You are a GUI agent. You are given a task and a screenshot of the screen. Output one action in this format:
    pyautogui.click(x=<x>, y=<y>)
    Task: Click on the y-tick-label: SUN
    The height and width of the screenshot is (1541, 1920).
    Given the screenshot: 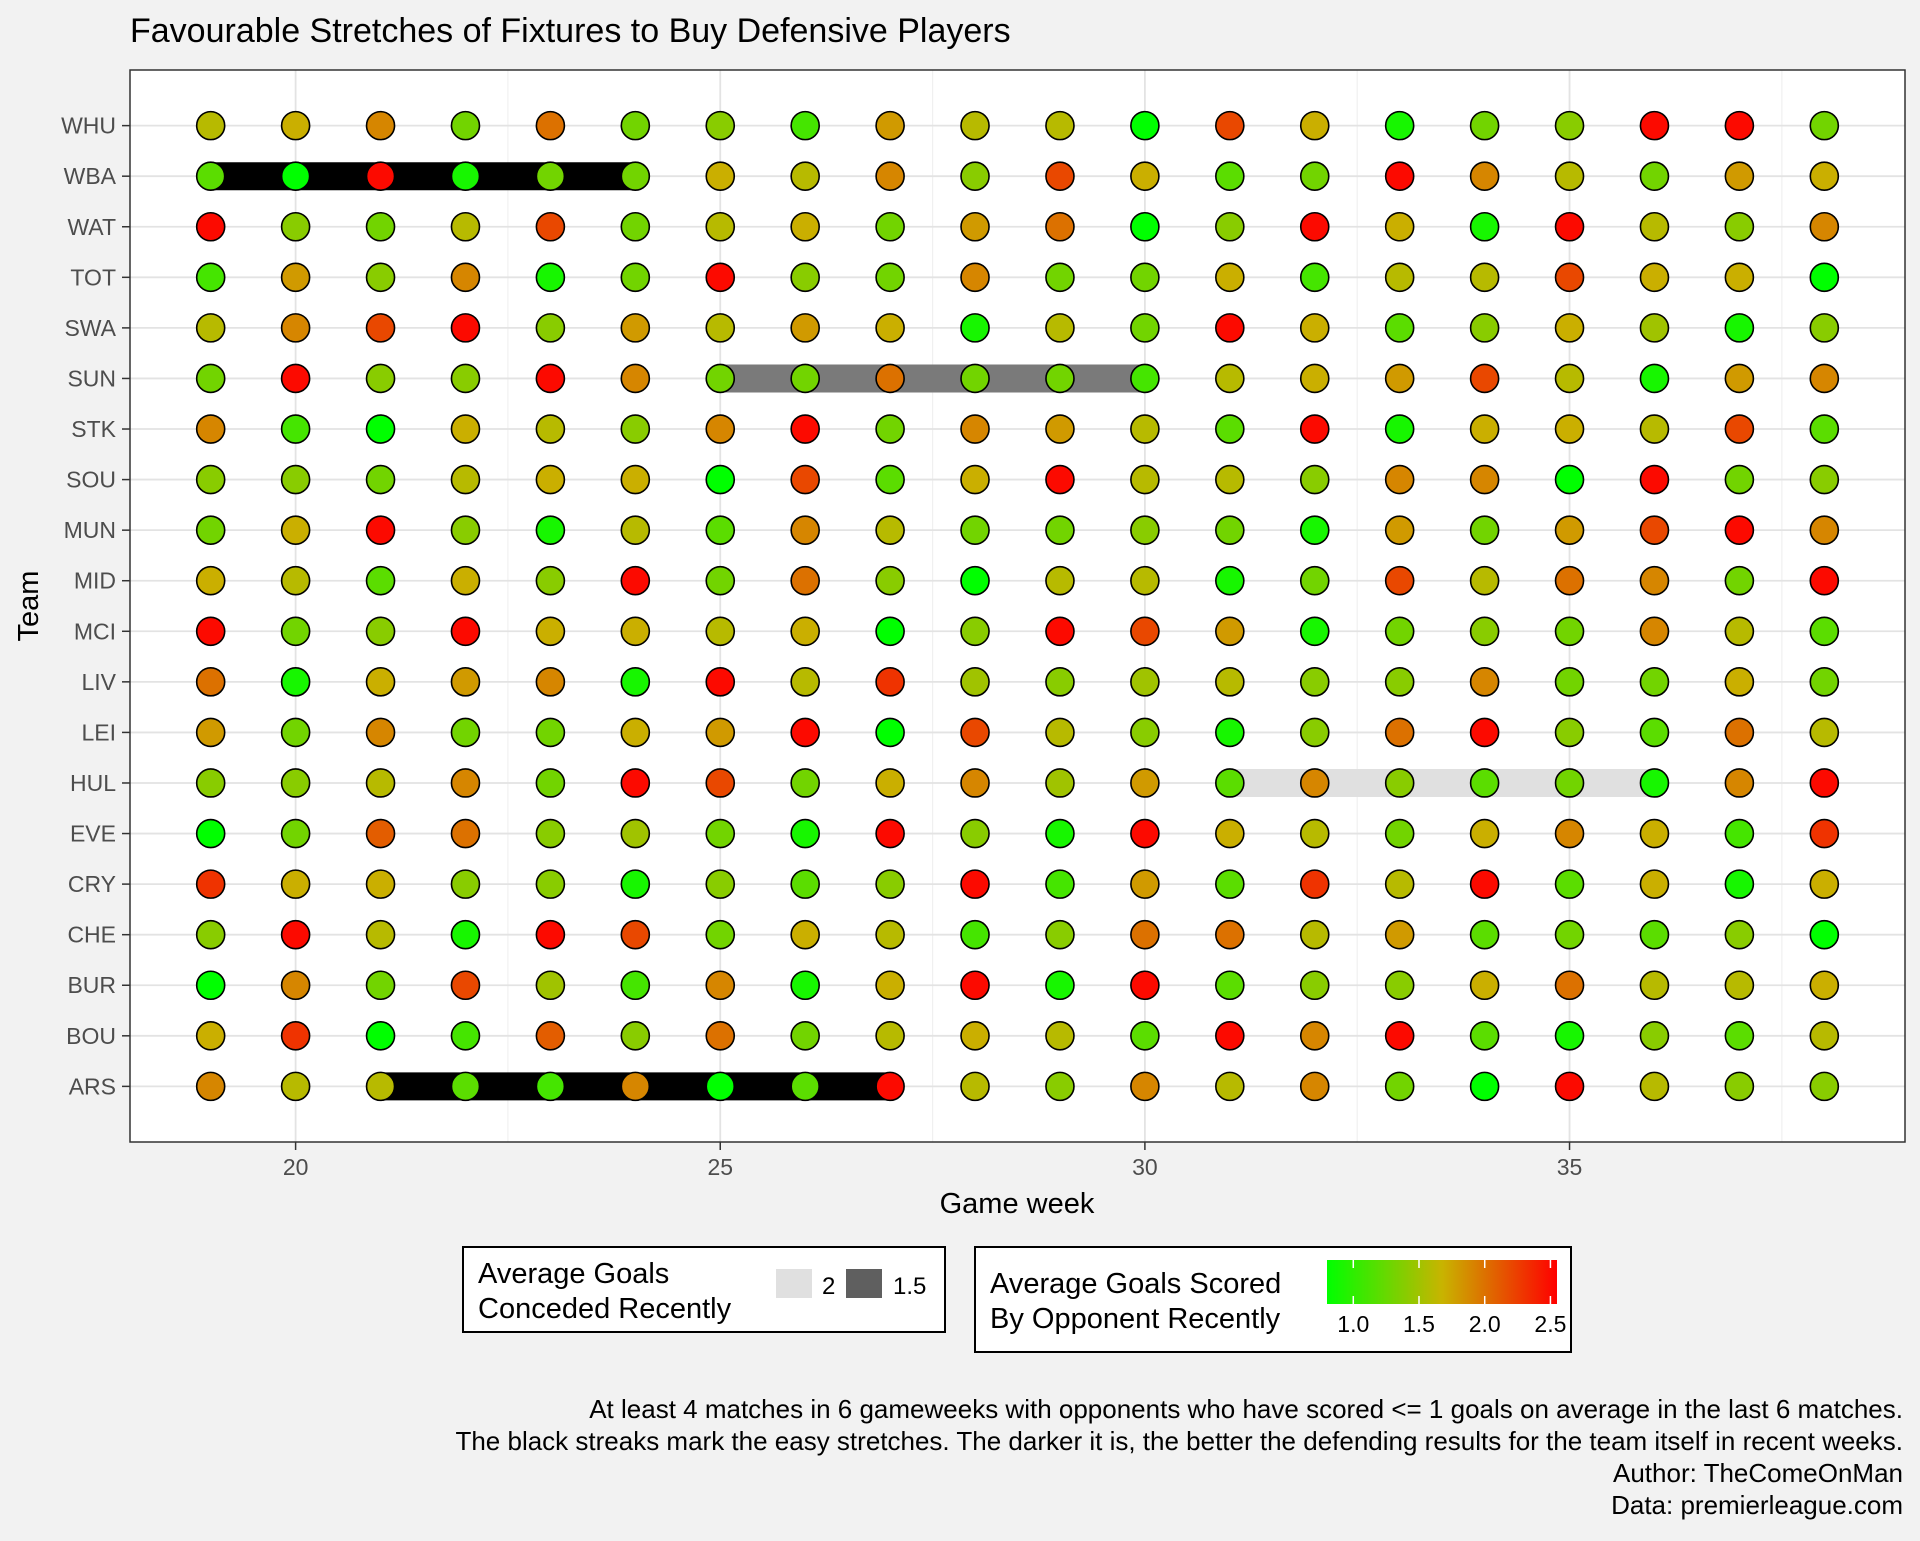 What is the action you would take?
    pyautogui.click(x=91, y=378)
    